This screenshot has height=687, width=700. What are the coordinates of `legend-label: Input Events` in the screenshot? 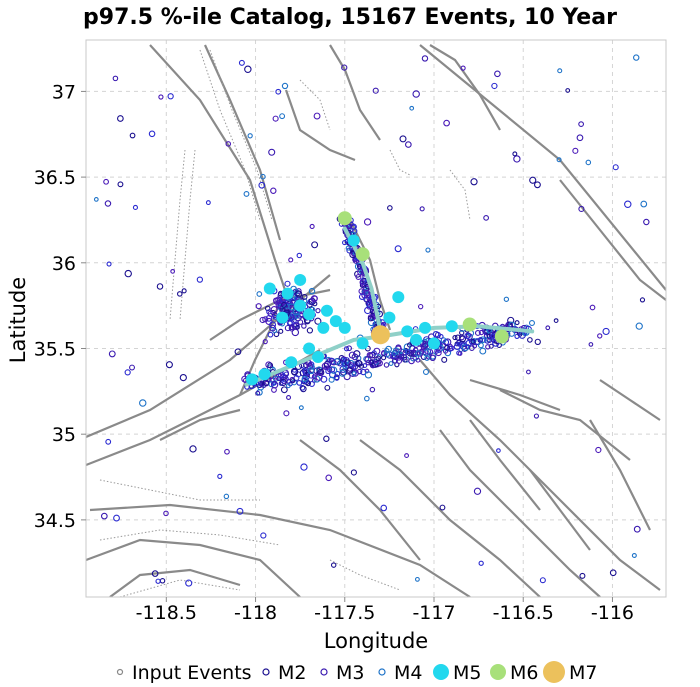 It's located at (192, 673).